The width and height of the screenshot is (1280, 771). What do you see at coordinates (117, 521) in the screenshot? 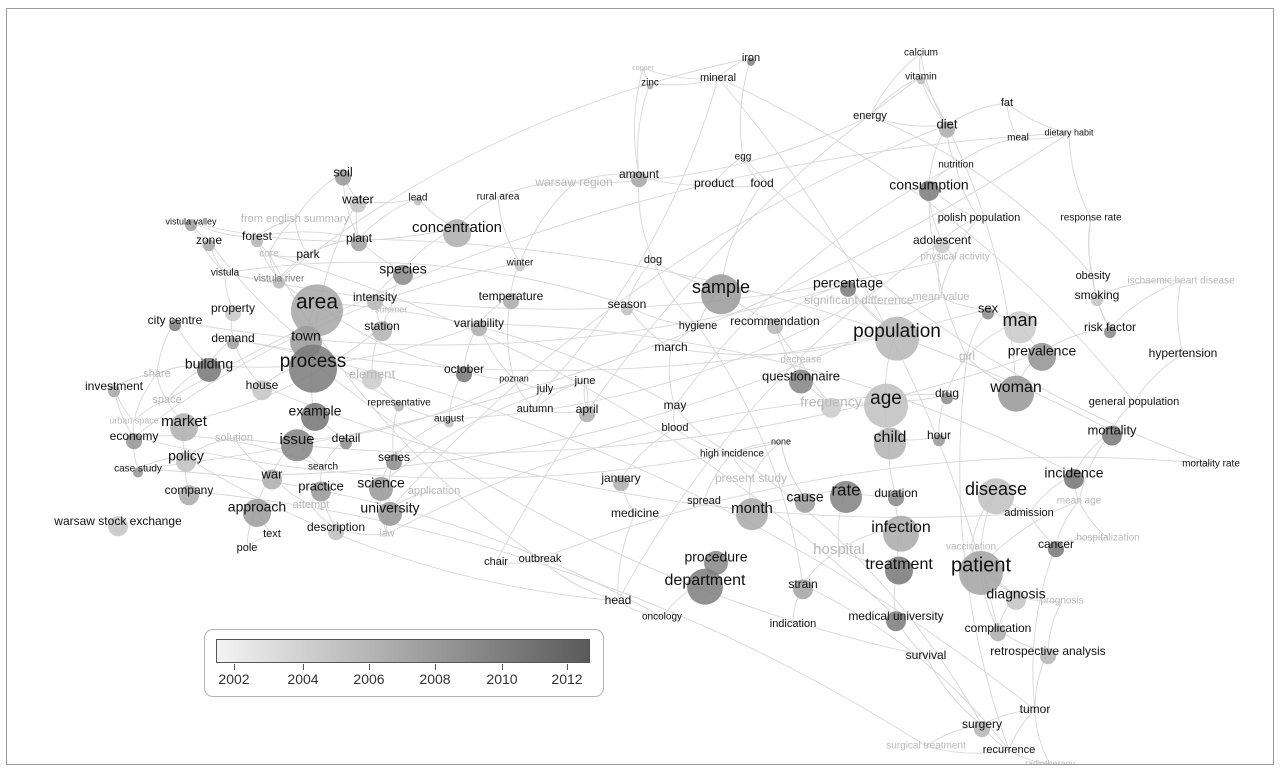
I see `term-label: warsaw stock exchange` at bounding box center [117, 521].